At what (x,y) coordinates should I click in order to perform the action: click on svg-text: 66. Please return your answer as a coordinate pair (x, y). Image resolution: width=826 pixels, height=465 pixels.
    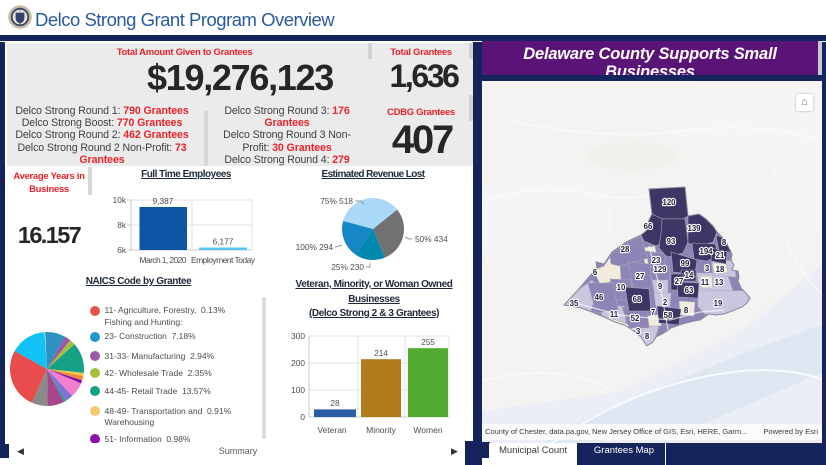
    Looking at the image, I should click on (648, 226).